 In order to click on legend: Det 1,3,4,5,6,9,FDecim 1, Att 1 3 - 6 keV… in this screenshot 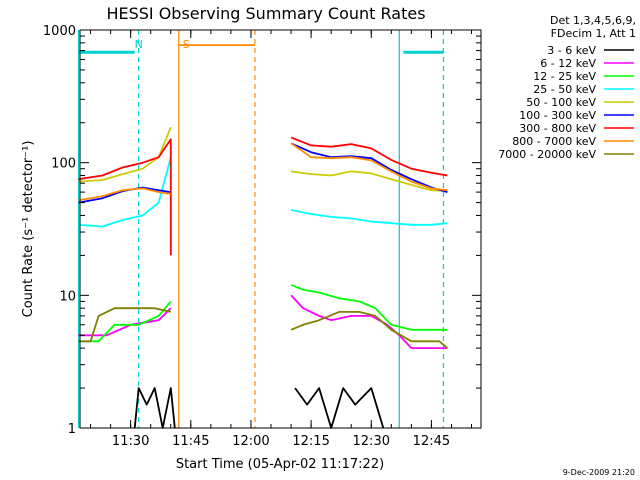, I will do `click(567, 87)`.